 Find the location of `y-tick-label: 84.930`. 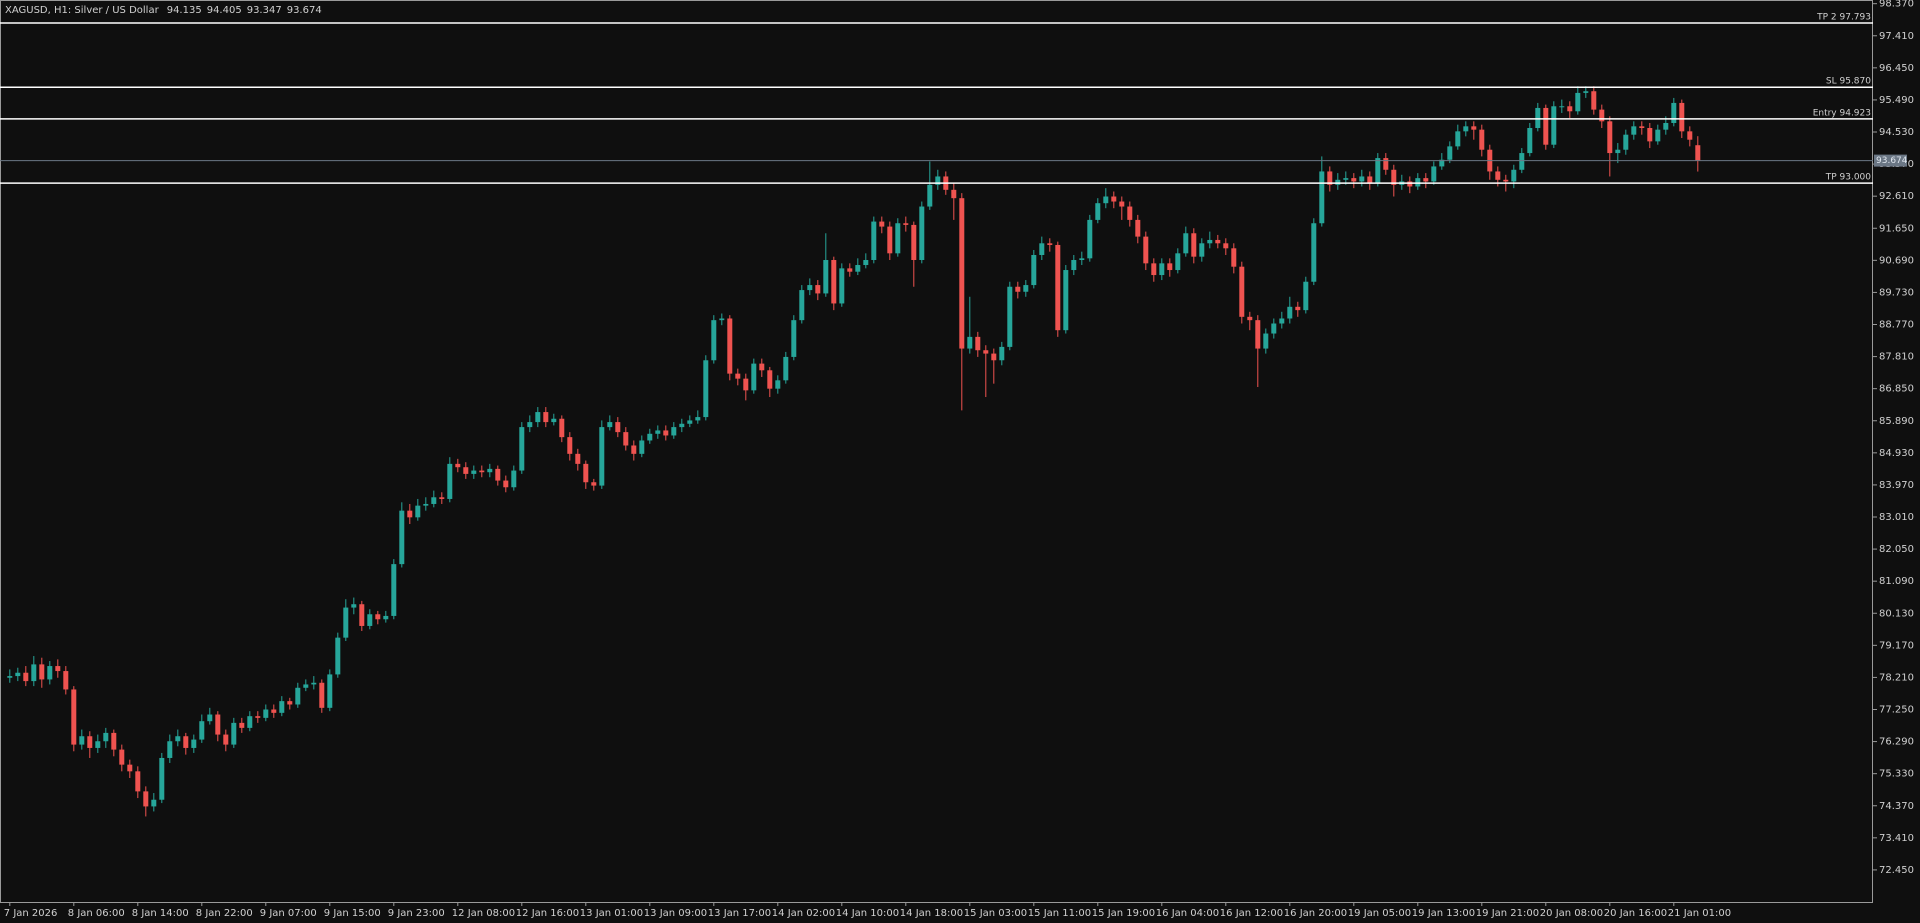

y-tick-label: 84.930 is located at coordinates (1896, 453).